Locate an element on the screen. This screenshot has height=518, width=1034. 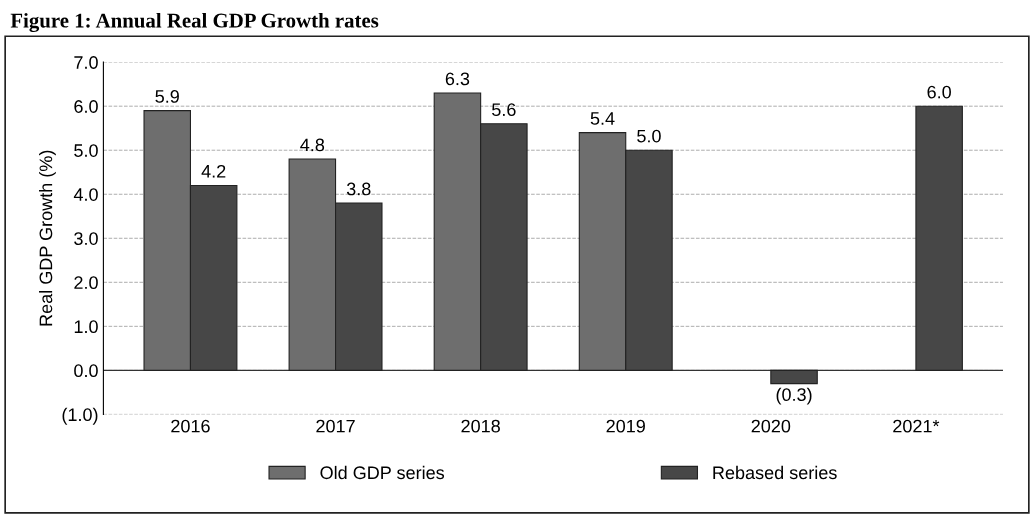
data-label: 5.4 is located at coordinates (602, 118).